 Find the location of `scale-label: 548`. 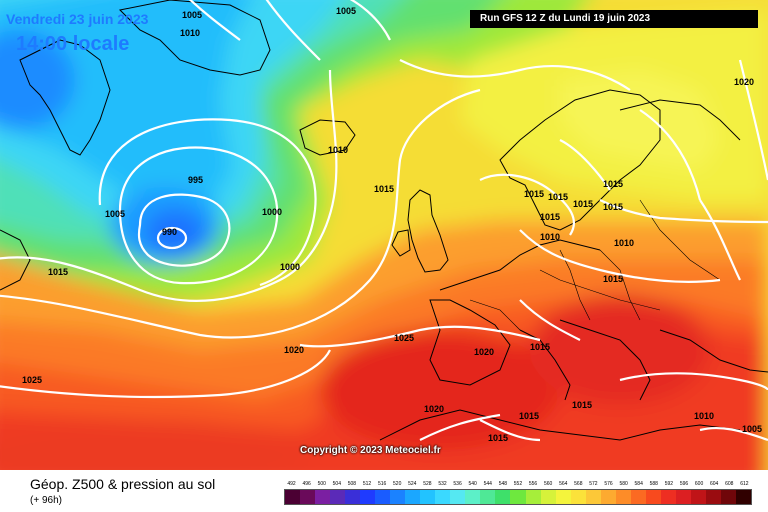

scale-label: 548 is located at coordinates (503, 484).